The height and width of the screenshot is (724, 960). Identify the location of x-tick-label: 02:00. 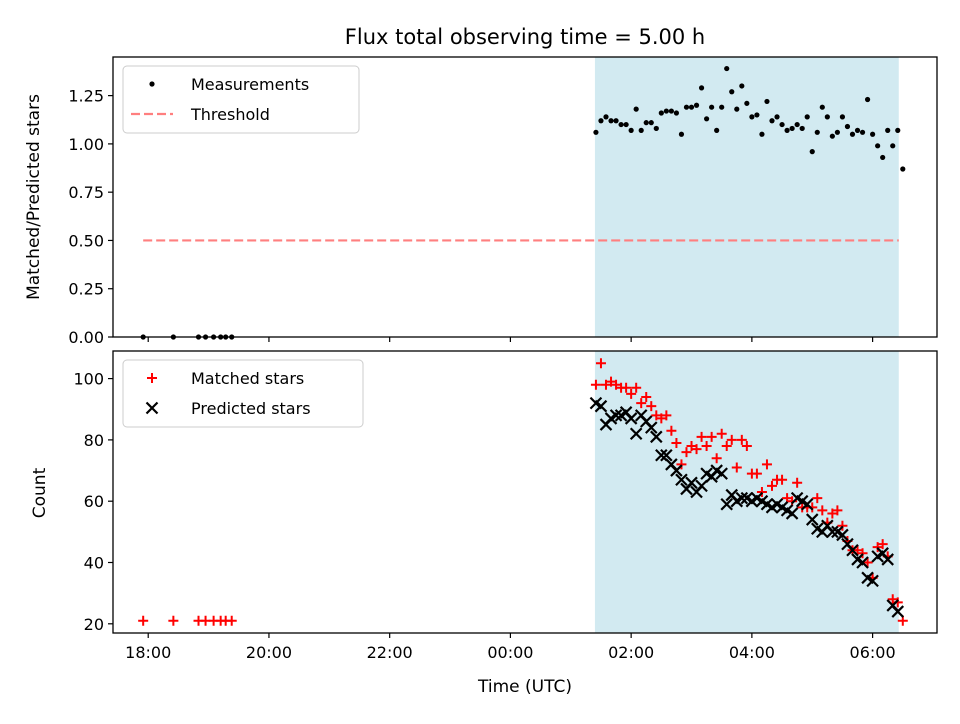
(631, 652).